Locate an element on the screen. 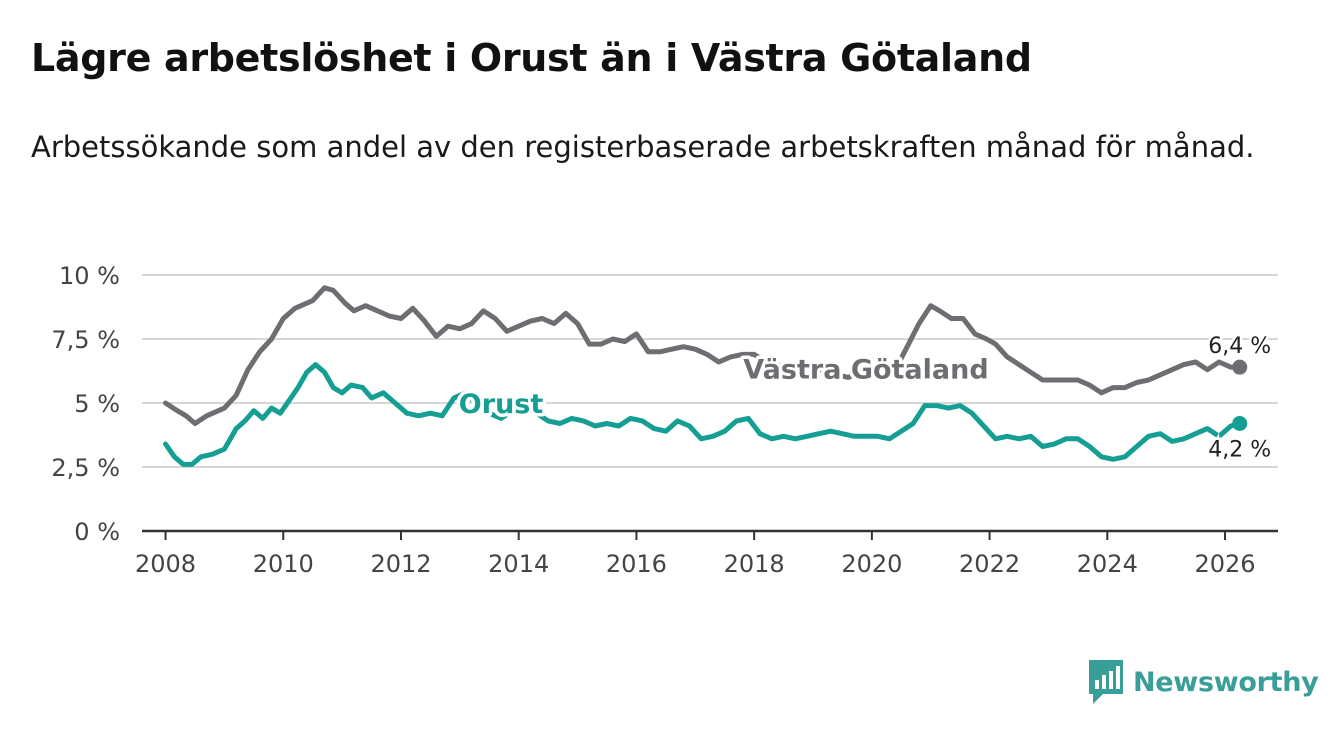 The width and height of the screenshot is (1340, 734). x-tick-label: 2014 is located at coordinates (518, 564).